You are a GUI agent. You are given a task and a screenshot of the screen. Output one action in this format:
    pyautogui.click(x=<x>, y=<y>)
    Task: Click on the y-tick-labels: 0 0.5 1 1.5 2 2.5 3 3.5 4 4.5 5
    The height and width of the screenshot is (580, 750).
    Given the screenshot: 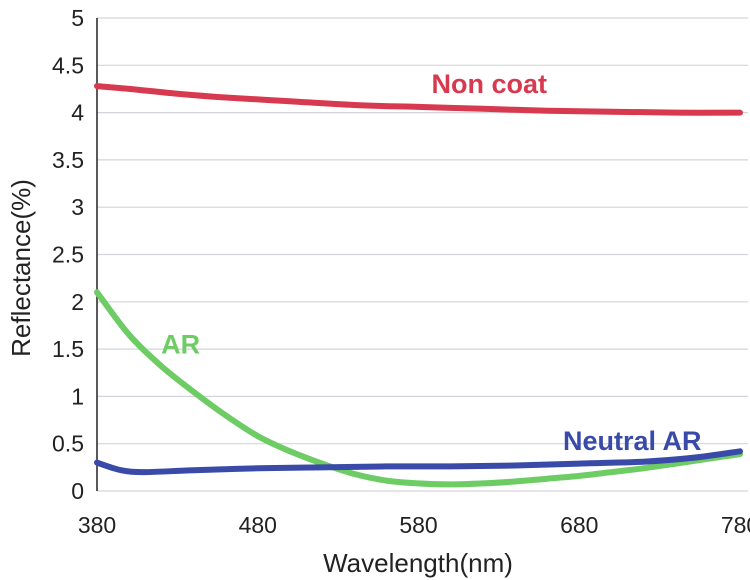 What is the action you would take?
    pyautogui.click(x=68, y=254)
    